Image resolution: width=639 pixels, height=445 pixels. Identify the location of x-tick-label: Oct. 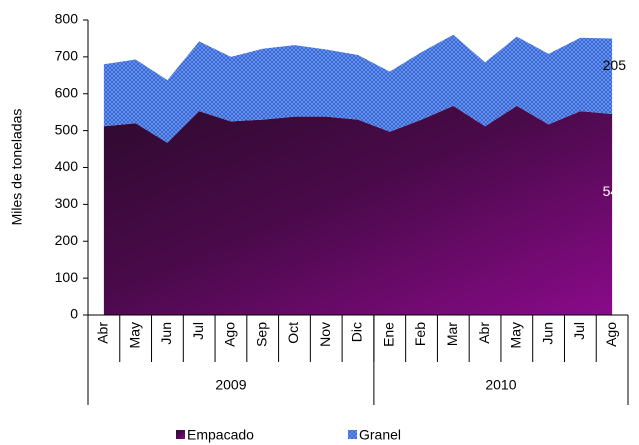
(293, 333).